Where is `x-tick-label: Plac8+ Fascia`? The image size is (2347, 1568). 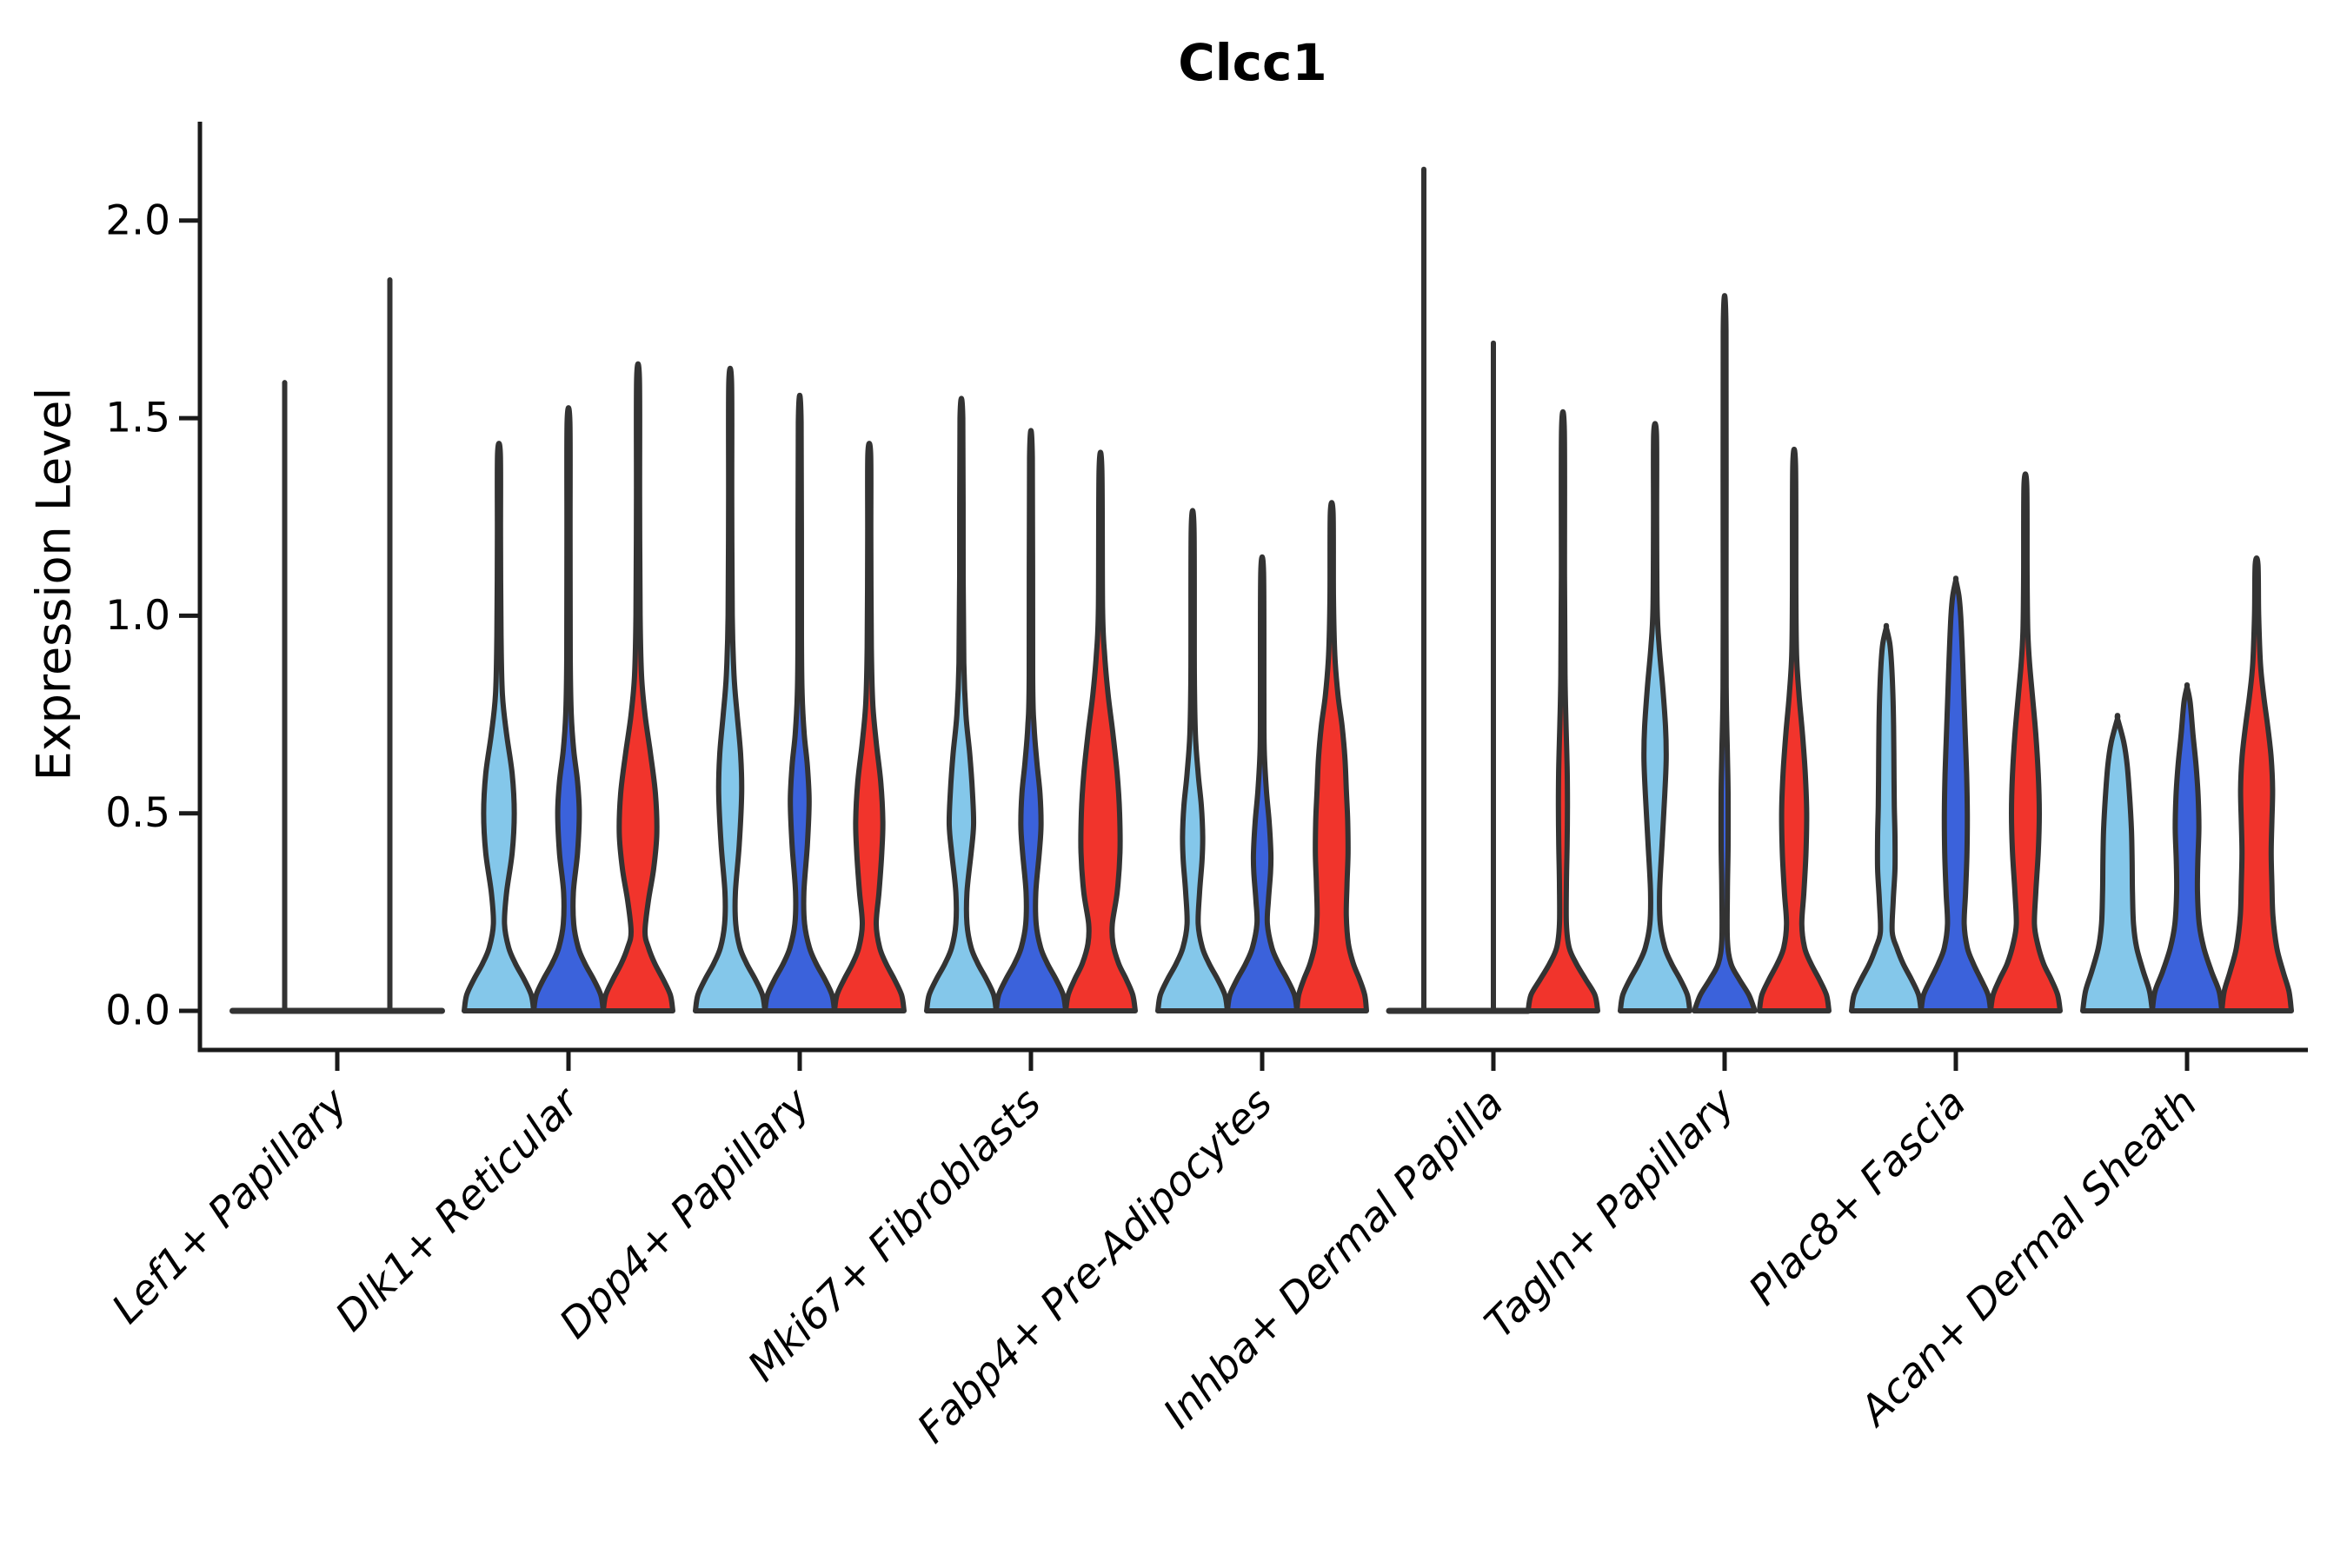 x-tick-label: Plac8+ Fascia is located at coordinates (1857, 1197).